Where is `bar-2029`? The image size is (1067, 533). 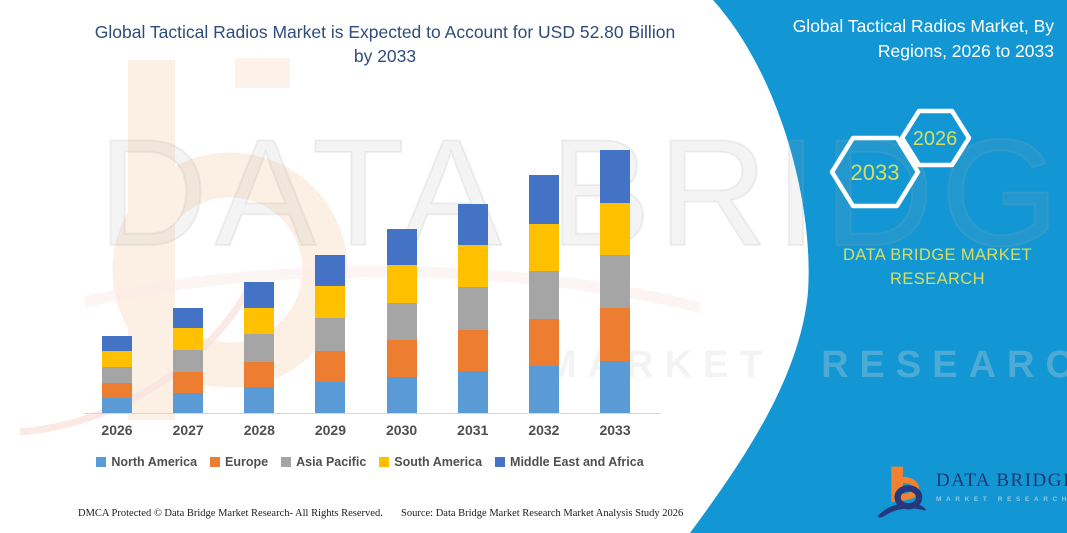
bar-2029 is located at coordinates (330, 333).